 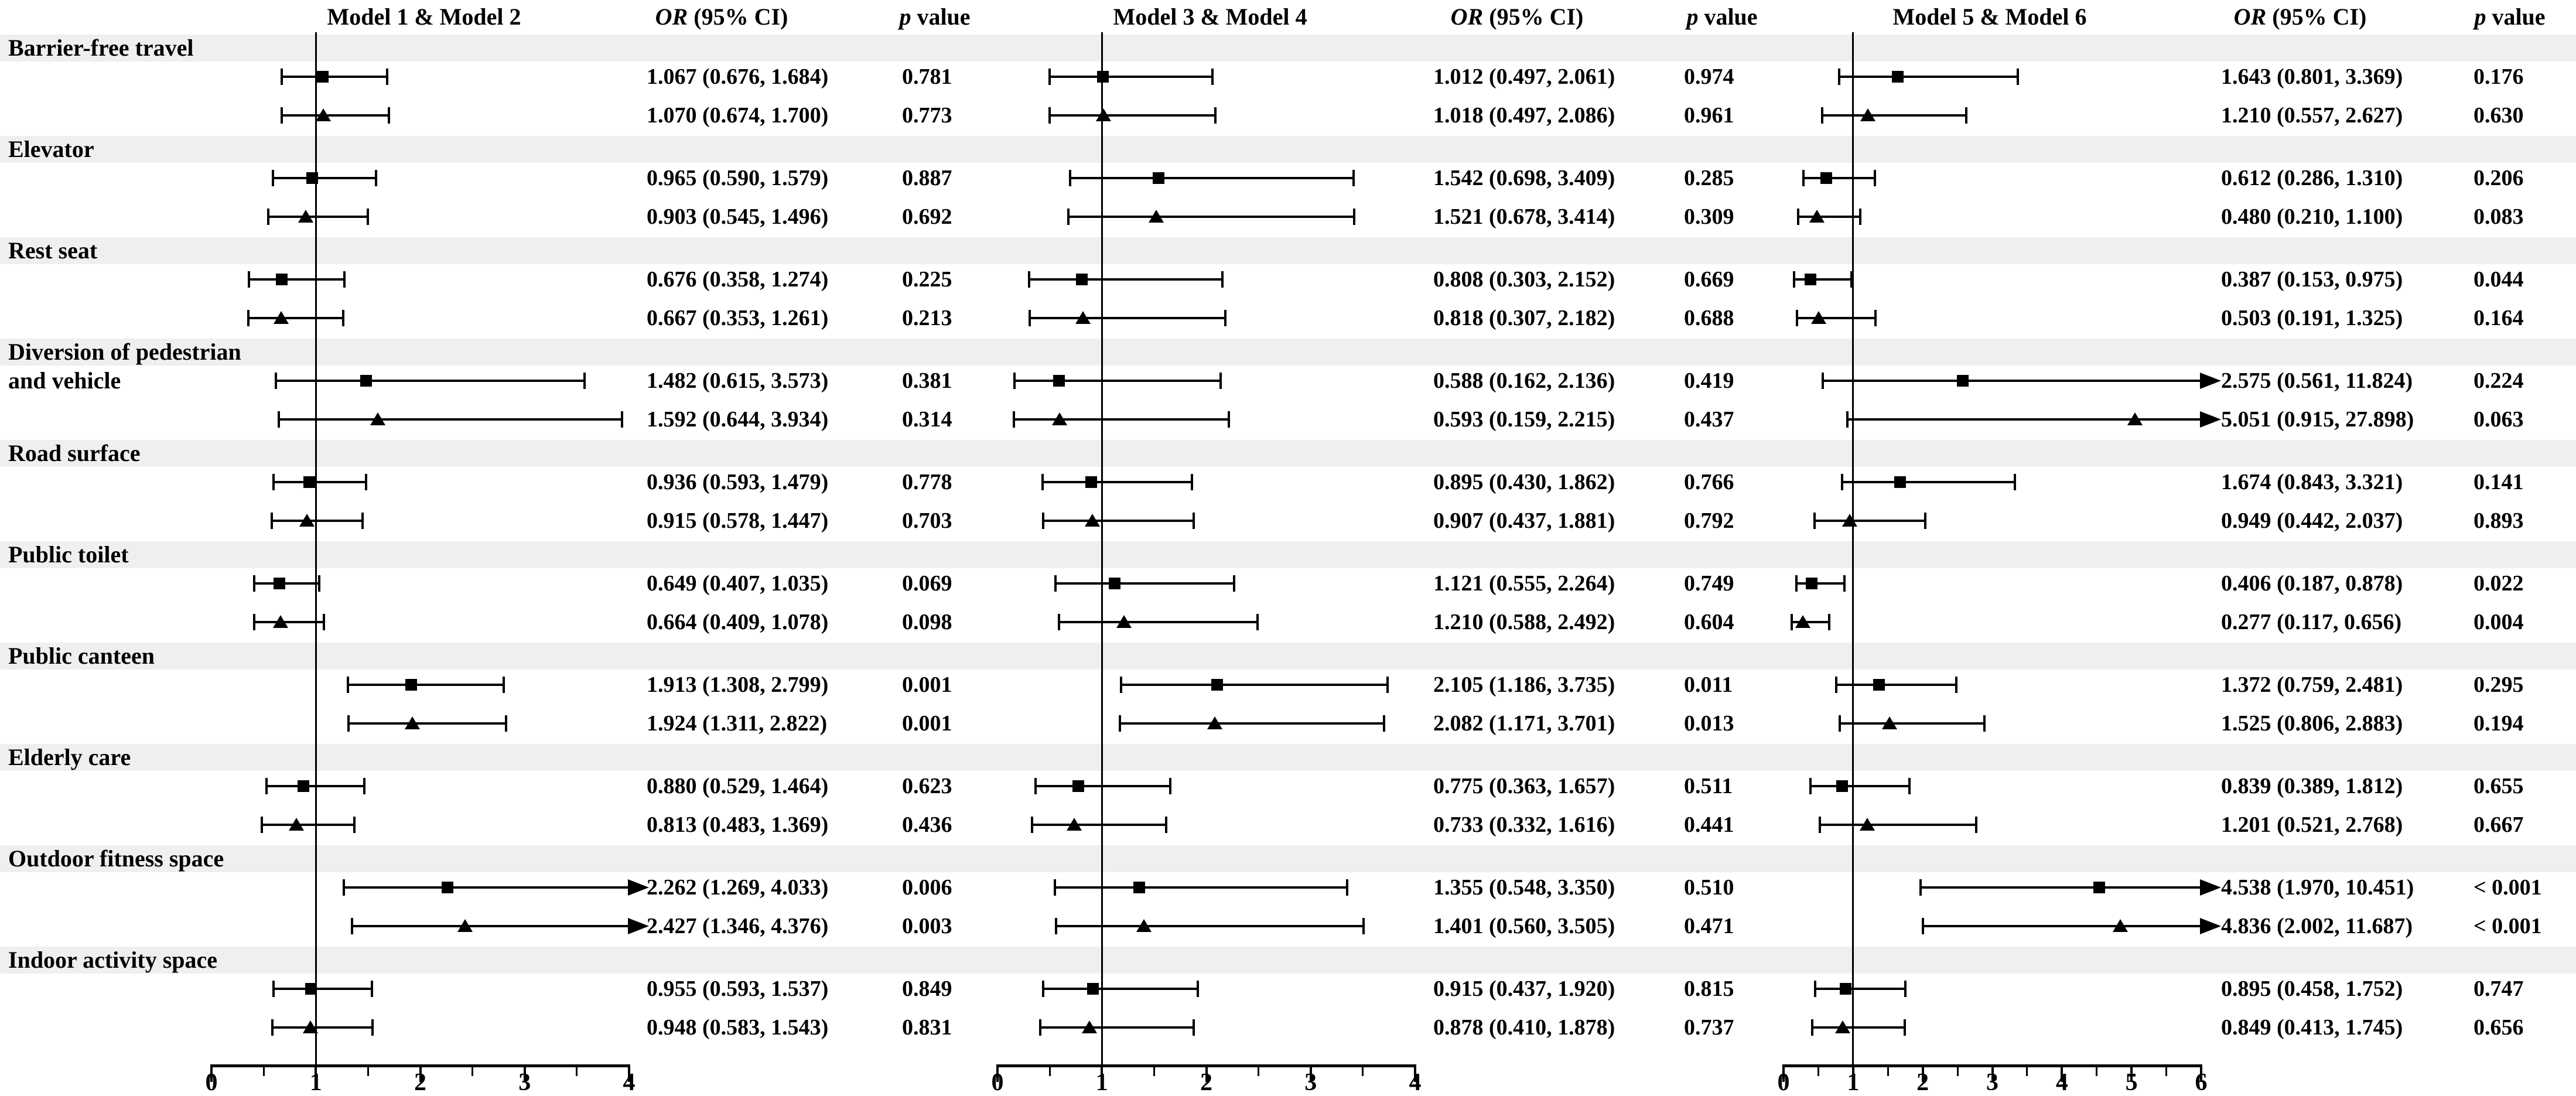 I want to click on p-value: 0.063, so click(x=2499, y=419).